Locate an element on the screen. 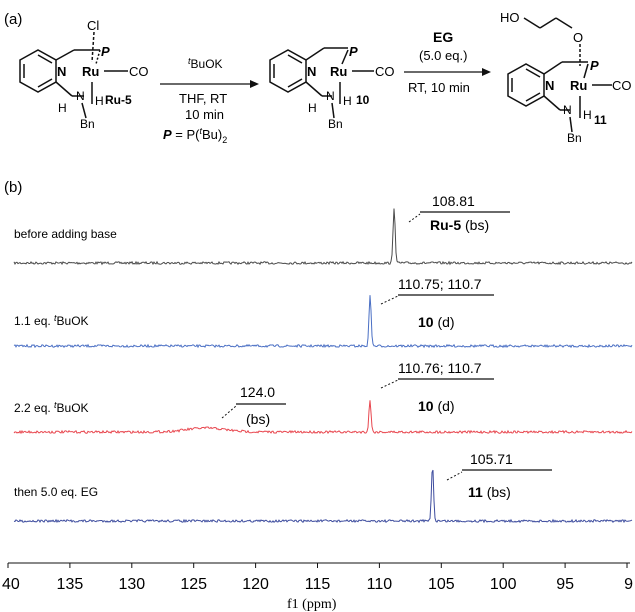 The height and width of the screenshot is (612, 635). cmpd11-h: H is located at coordinates (587, 115).